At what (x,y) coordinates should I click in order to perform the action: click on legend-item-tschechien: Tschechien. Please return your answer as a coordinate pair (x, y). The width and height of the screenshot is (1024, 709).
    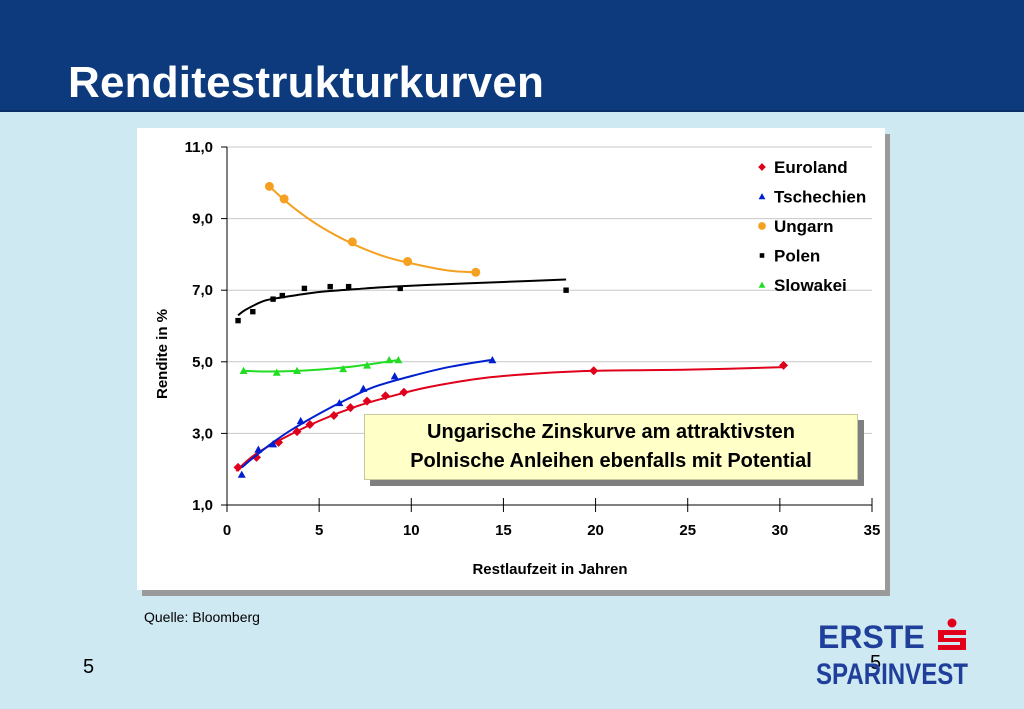
    Looking at the image, I should click on (812, 197).